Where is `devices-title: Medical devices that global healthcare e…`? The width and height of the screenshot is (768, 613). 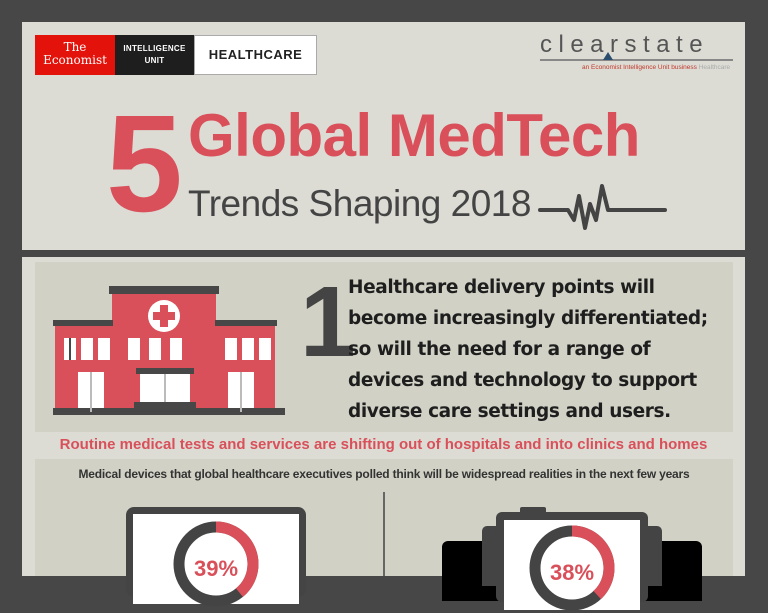 devices-title: Medical devices that global healthcare e… is located at coordinates (384, 474).